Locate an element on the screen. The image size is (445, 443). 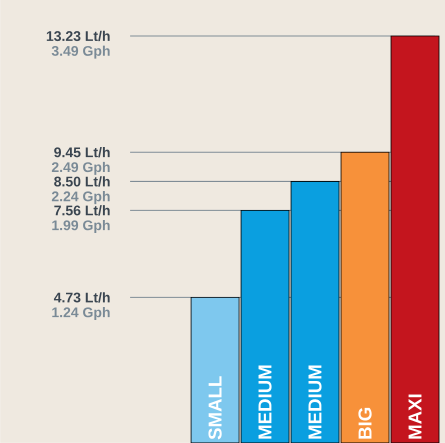
text: 3.49 Gph is located at coordinates (81, 51).